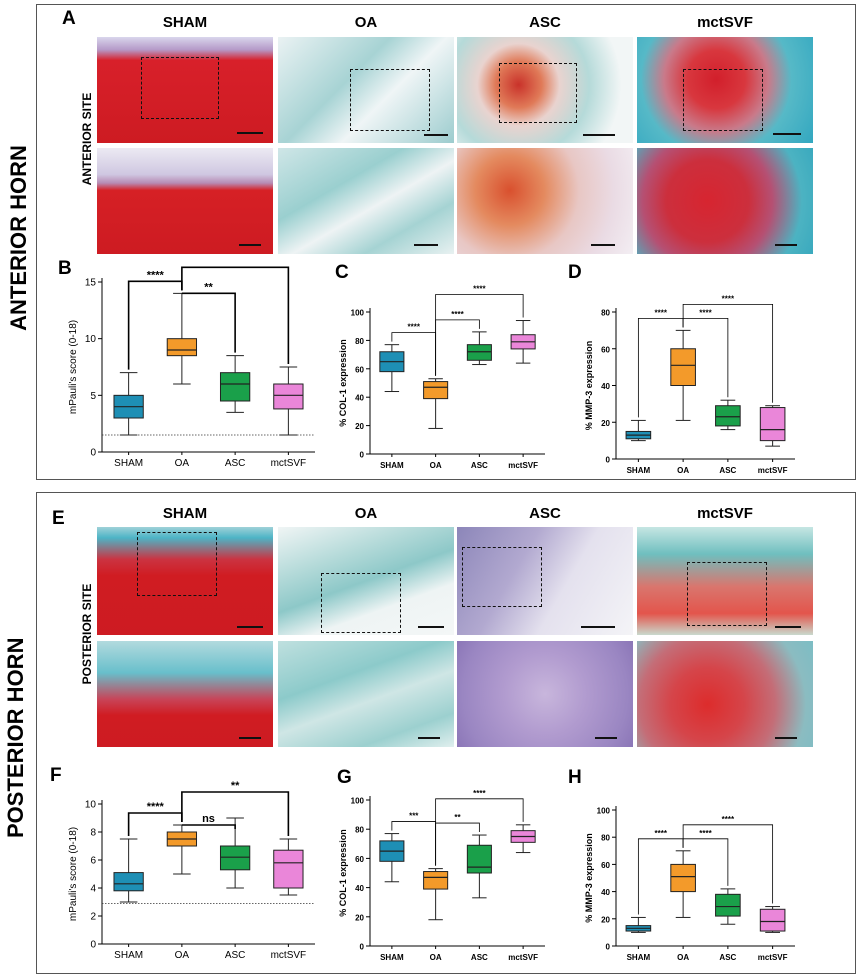 The height and width of the screenshot is (977, 858). I want to click on histology-oa-posterior-high, so click(366, 694).